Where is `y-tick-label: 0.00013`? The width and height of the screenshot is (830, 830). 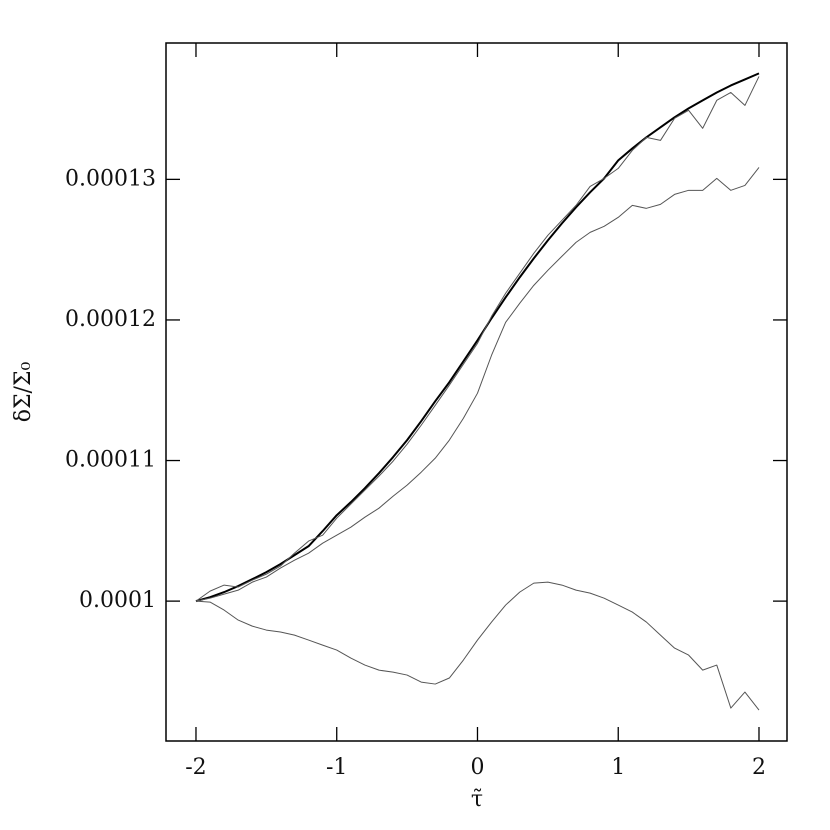 y-tick-label: 0.00013 is located at coordinates (110, 178).